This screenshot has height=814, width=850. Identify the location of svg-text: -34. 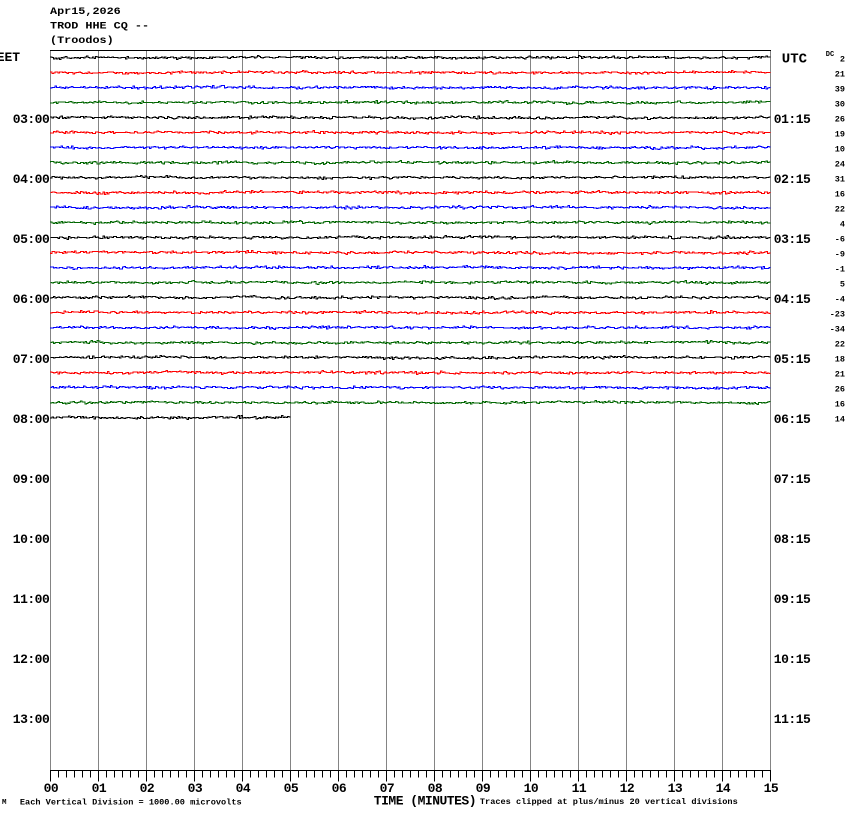
(837, 330).